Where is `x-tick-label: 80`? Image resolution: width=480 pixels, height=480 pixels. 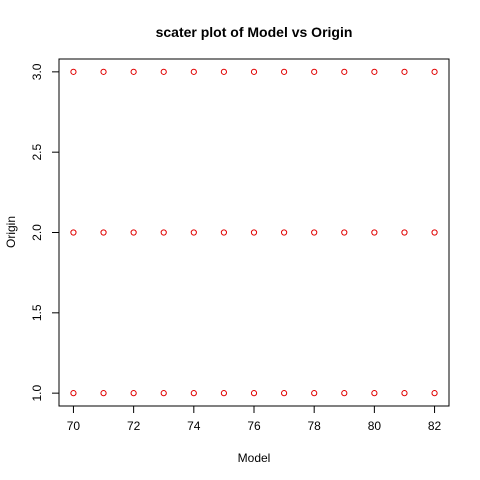
x-tick-label: 80 is located at coordinates (375, 426).